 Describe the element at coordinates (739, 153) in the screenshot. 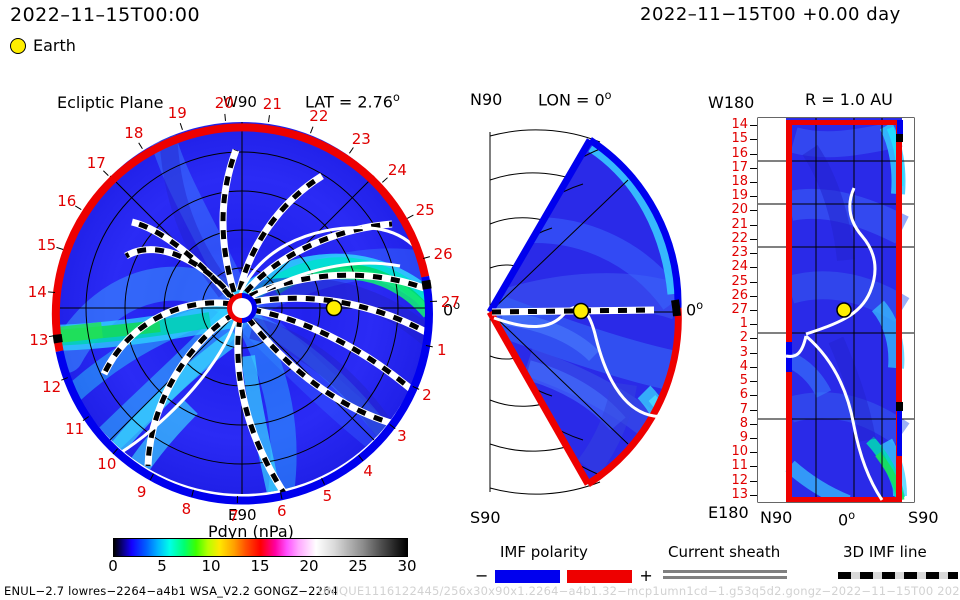

I see `shell-y-tick-label: 16` at that location.